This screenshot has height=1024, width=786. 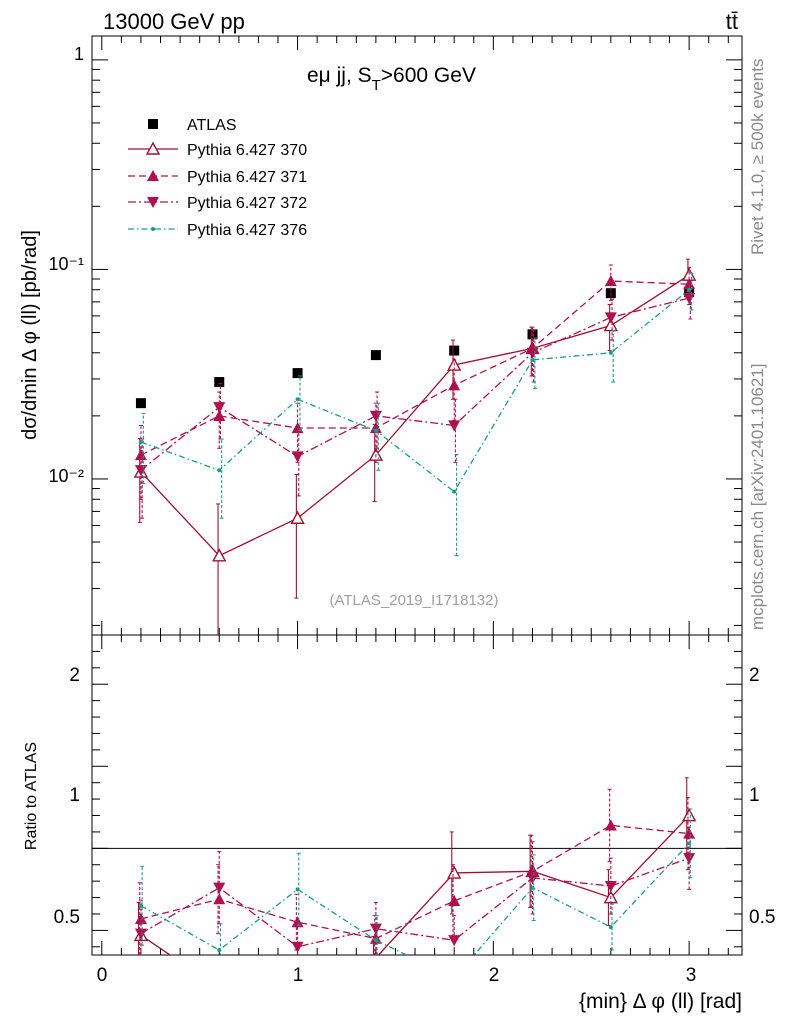 I want to click on ratio-ytick-label-right-0.5: 0.5, so click(x=762, y=917).